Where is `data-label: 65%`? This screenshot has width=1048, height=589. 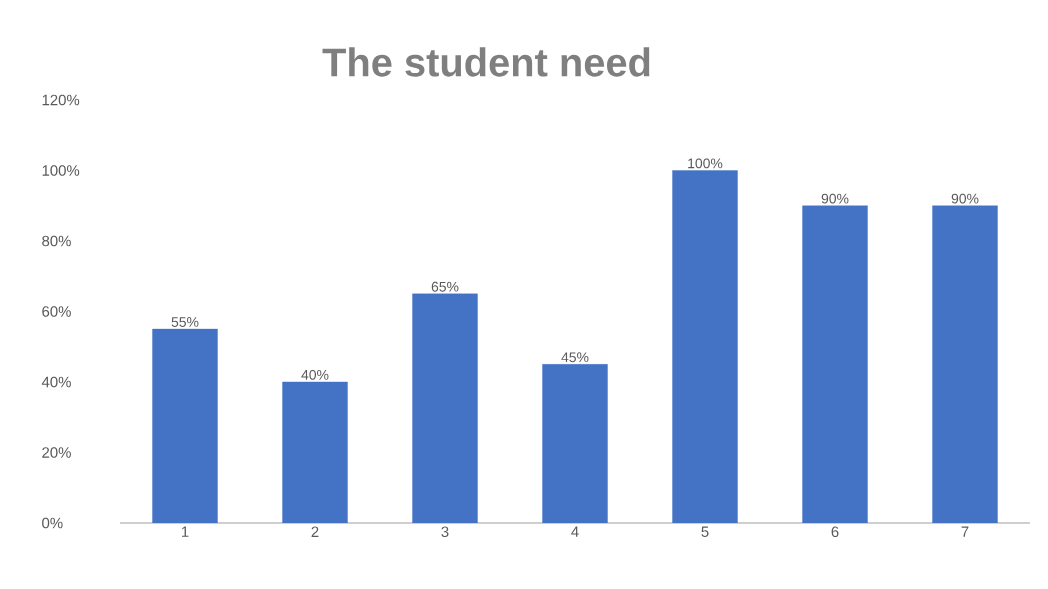 data-label: 65% is located at coordinates (445, 286).